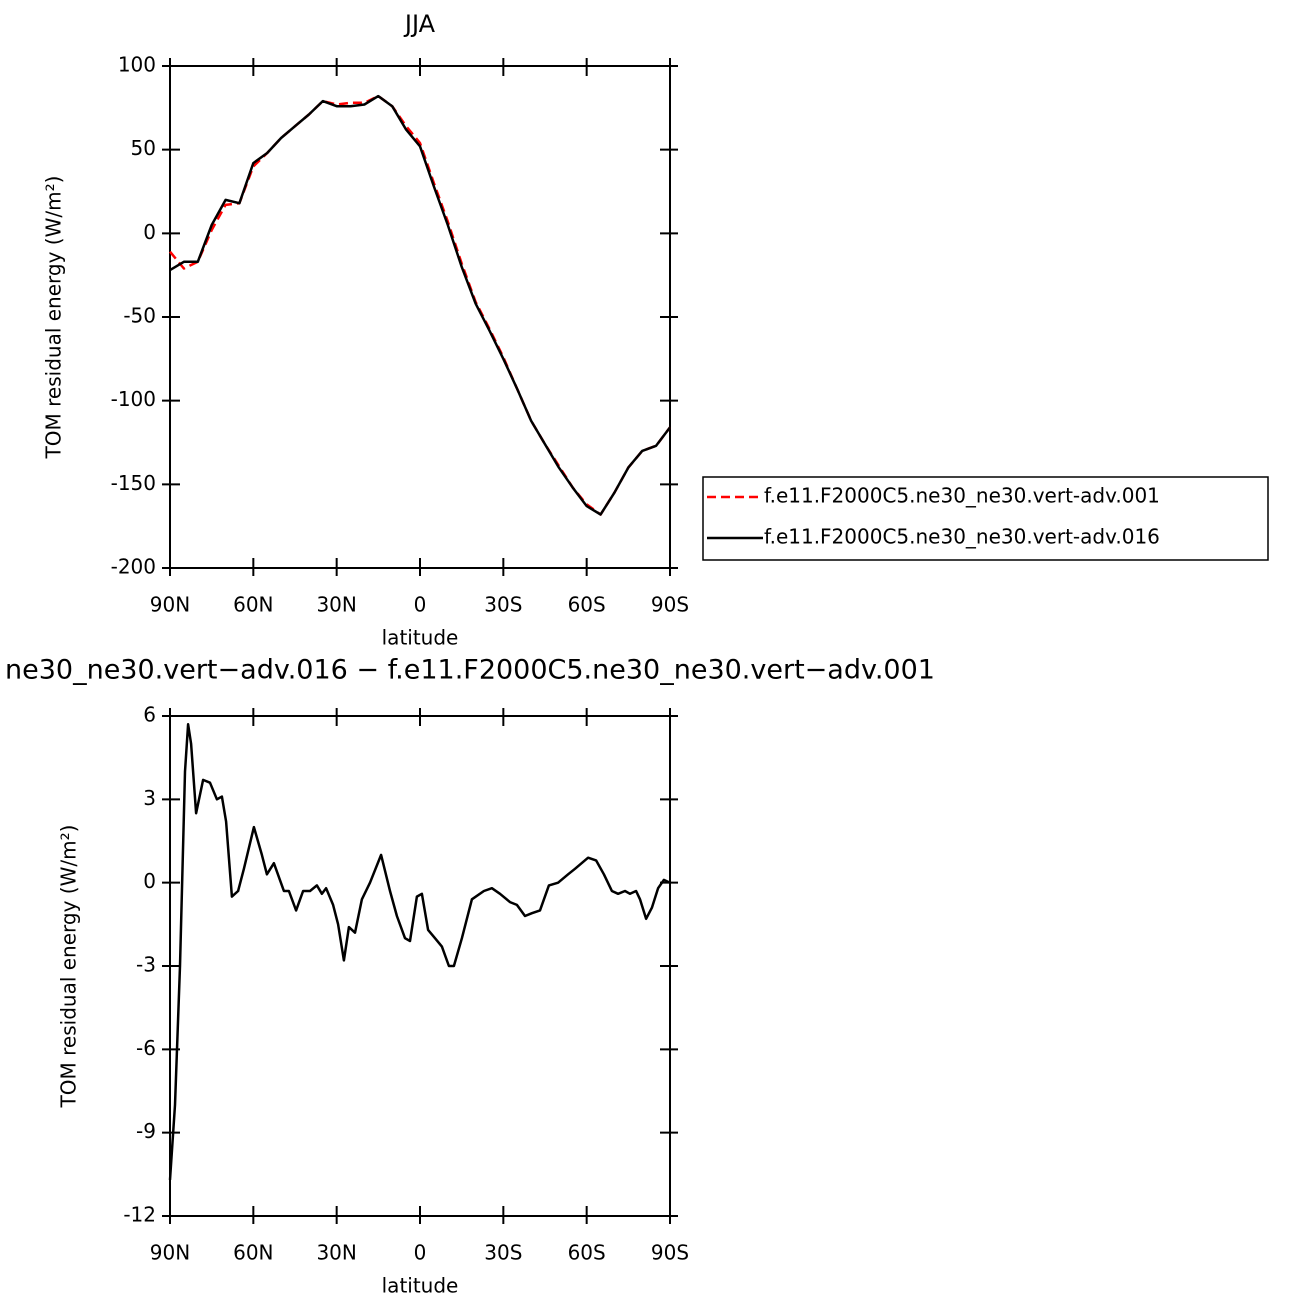 The height and width of the screenshot is (1308, 1308). I want to click on legend-label: f.e11.F2000C5.ne30_ne30.vert-adv.001, so click(962, 496).